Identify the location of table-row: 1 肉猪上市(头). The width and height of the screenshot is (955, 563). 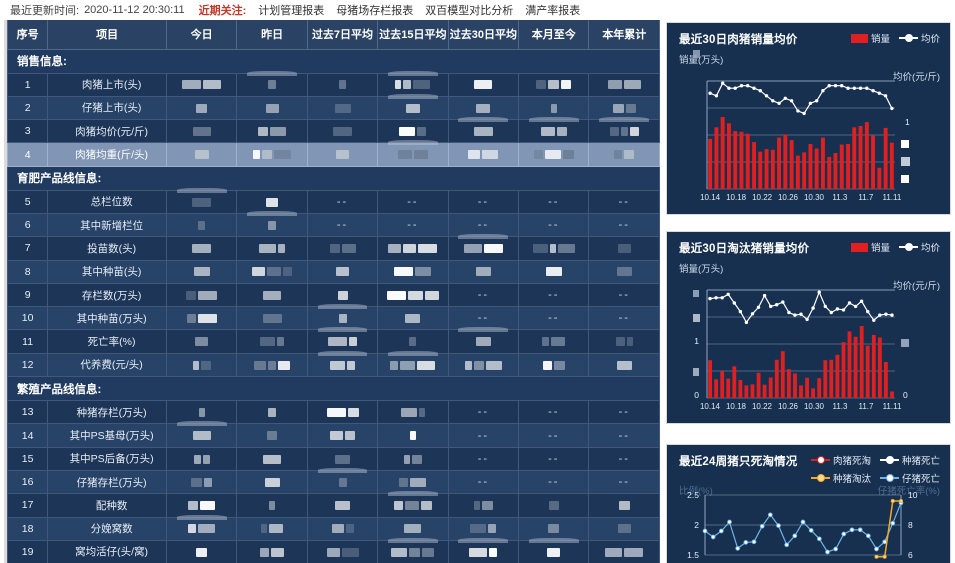
(333, 83).